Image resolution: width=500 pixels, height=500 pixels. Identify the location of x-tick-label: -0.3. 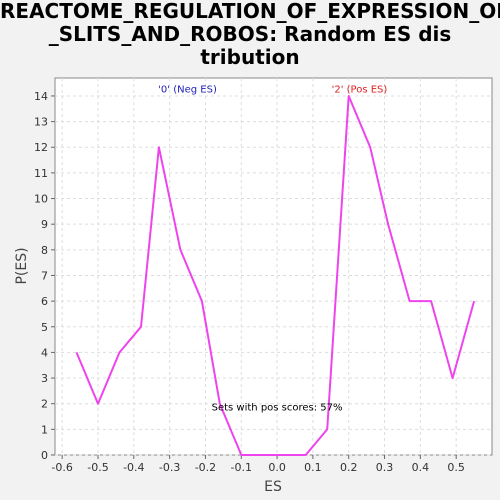
(169, 467).